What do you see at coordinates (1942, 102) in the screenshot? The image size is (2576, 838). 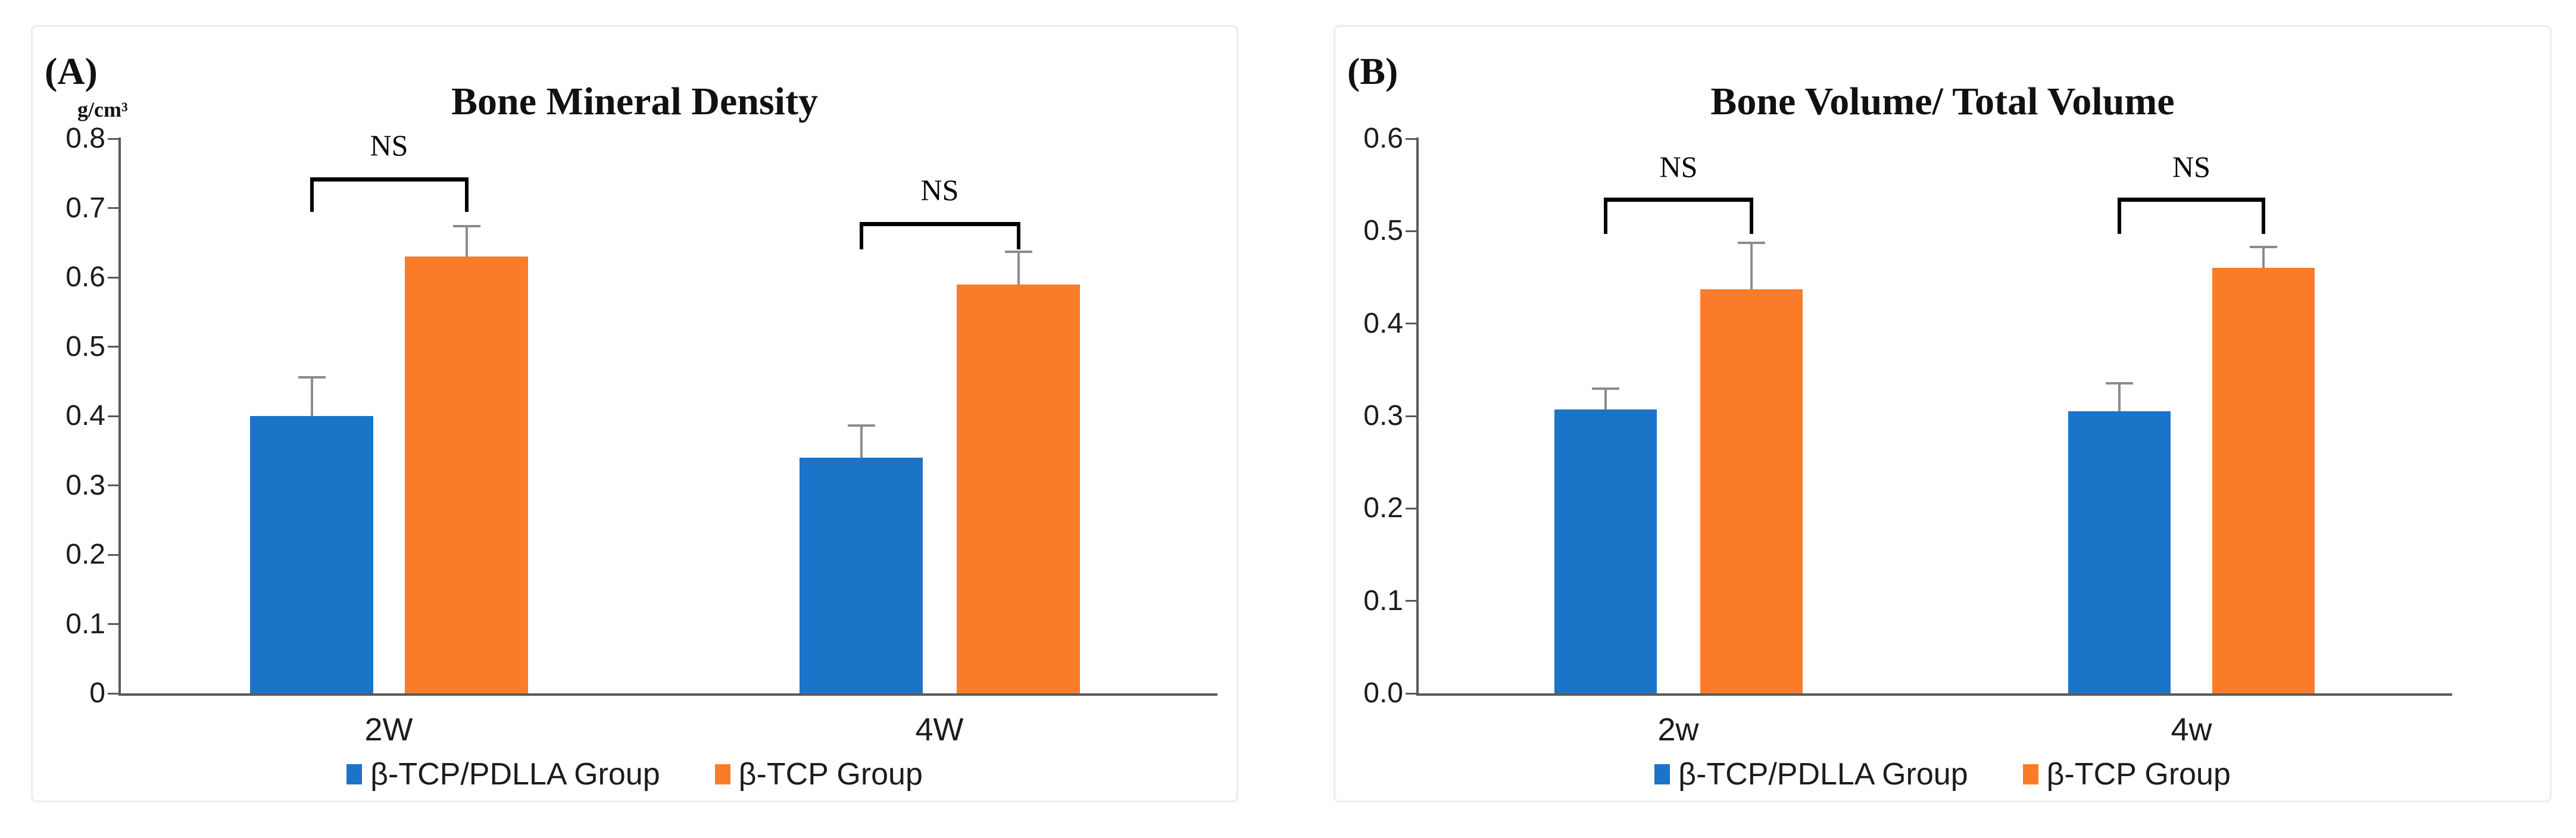 I see `chart-title-b: Bone Volume/ Total Volume` at bounding box center [1942, 102].